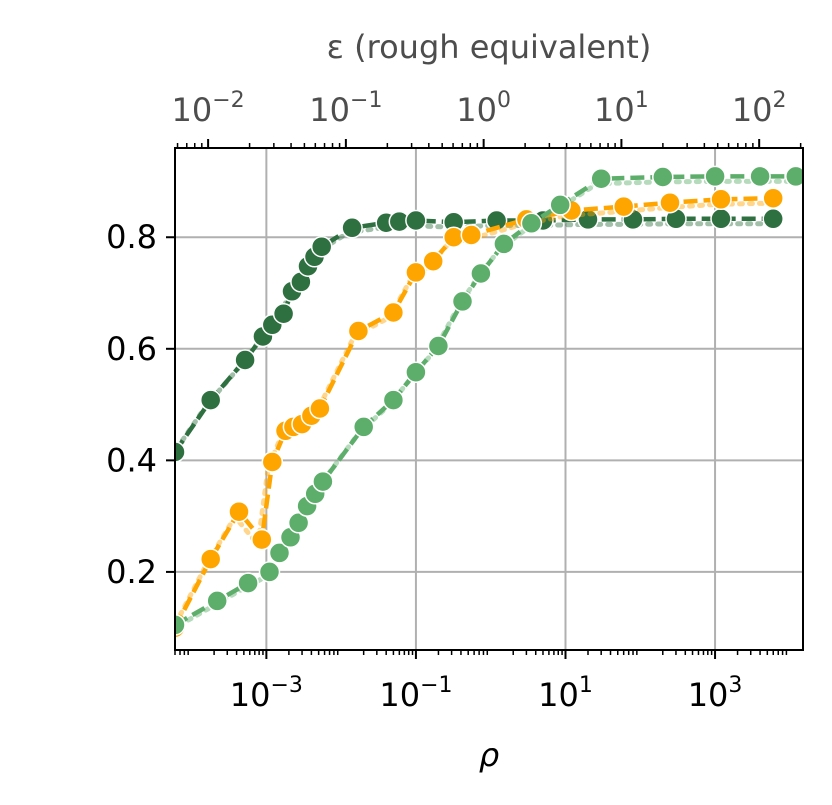 The width and height of the screenshot is (832, 805). Describe the element at coordinates (345, 108) in the screenshot. I see `top-tick-label: 10⁻¹` at that location.